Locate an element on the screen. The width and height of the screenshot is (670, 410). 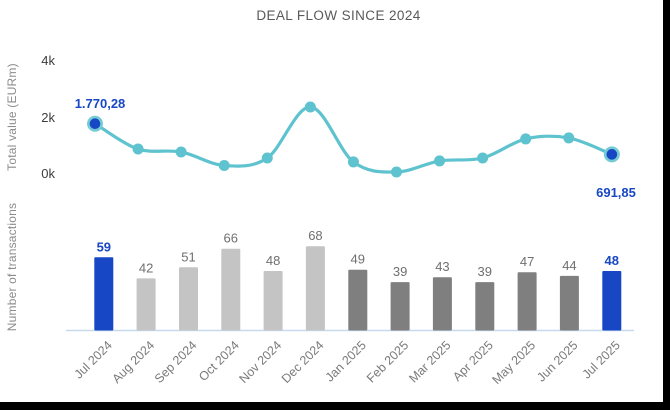
x-label-jun-2025: Jun 2025 is located at coordinates (557, 361).